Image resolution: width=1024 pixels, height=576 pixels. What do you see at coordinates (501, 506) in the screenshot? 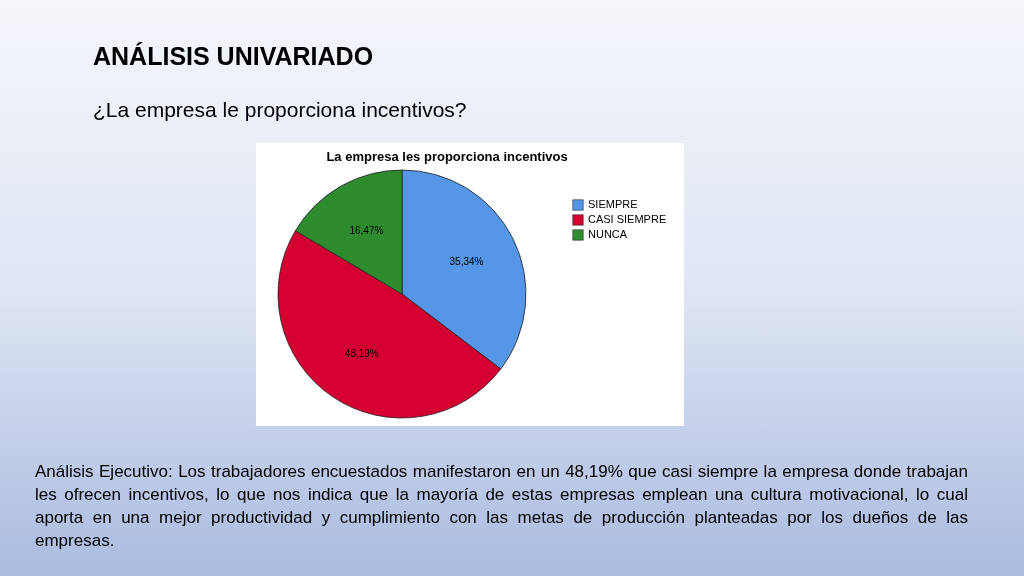
I see `text: Análisis Ejecutivo: Los trabajadores encuestados manifestaron en un 48,19% que casi siempre la empresa donde trabajan les ofrecen incentivos, lo que nos indica que la mayoría de estas empresas emplean una cultura motivacional, lo cual aporta en una mejor productividad y cumplimiento con las metas de producción planteadas por los dueños de las empresas.` at bounding box center [501, 506].